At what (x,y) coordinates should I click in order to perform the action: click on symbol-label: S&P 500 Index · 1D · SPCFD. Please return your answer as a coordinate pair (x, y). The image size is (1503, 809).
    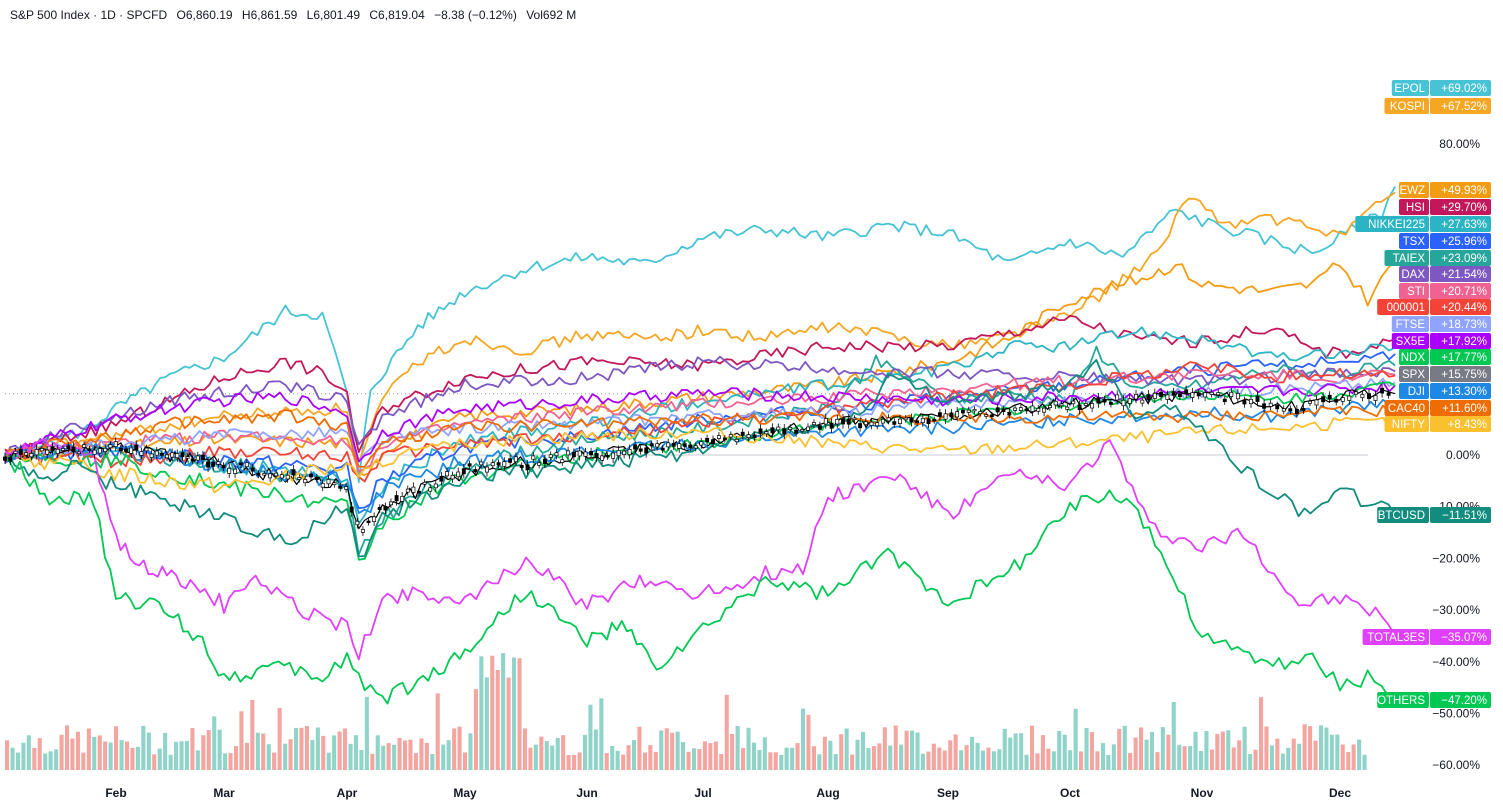
    Looking at the image, I should click on (89, 15).